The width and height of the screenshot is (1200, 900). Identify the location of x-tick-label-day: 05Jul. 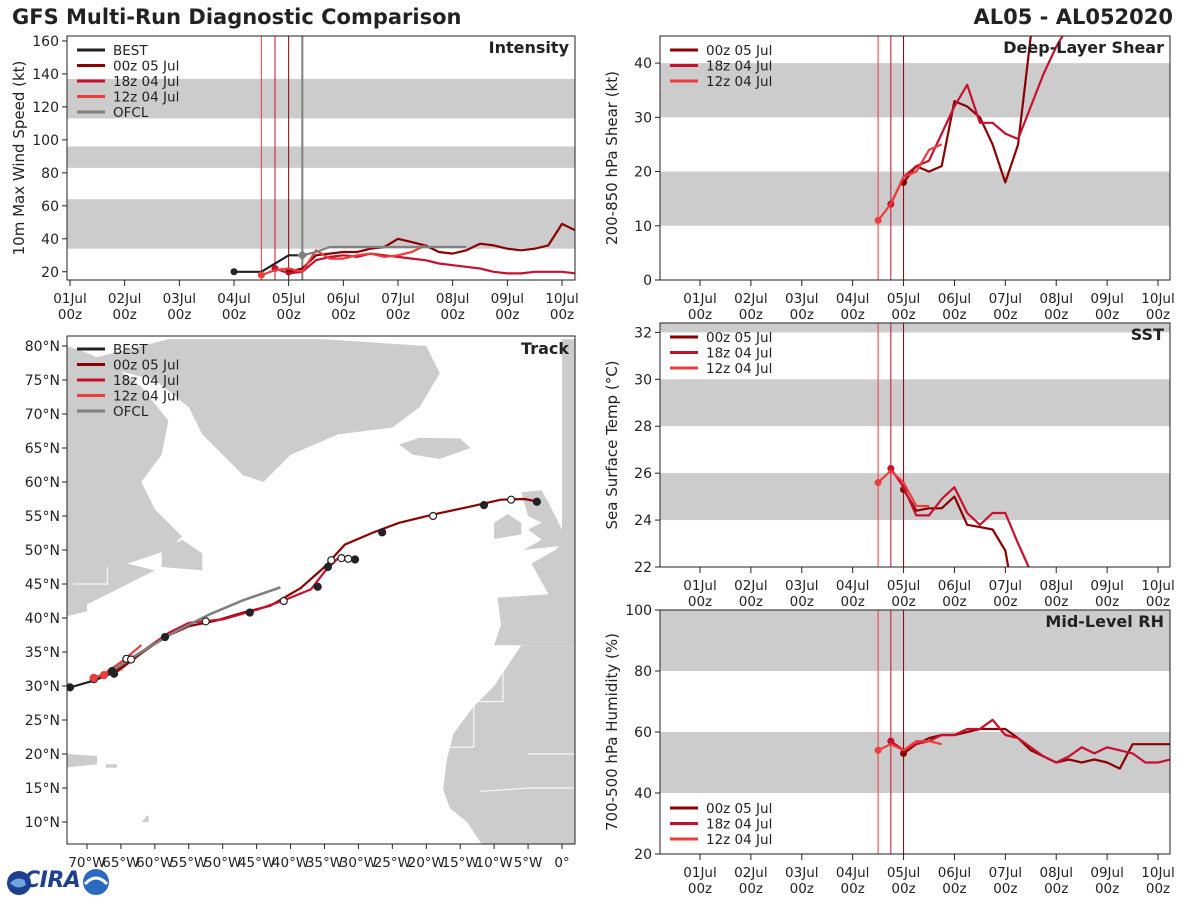
(903, 586).